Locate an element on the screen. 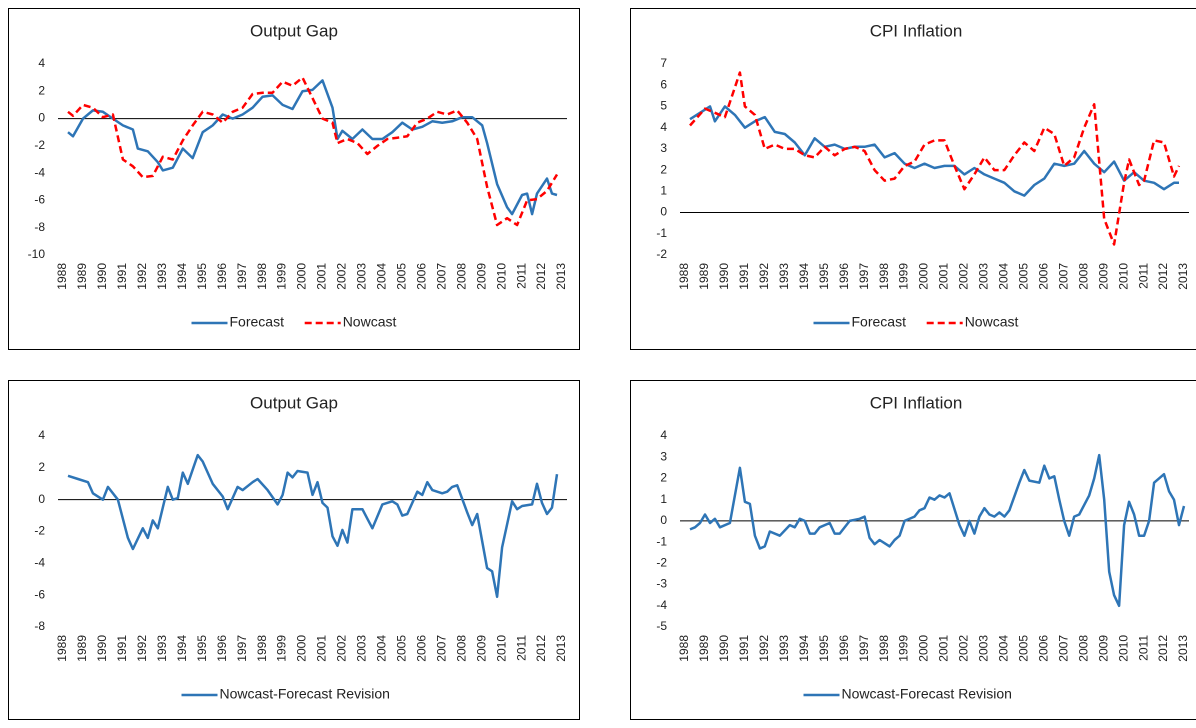 The image size is (1196, 728). y-tick-label: -8 is located at coordinates (39, 227).